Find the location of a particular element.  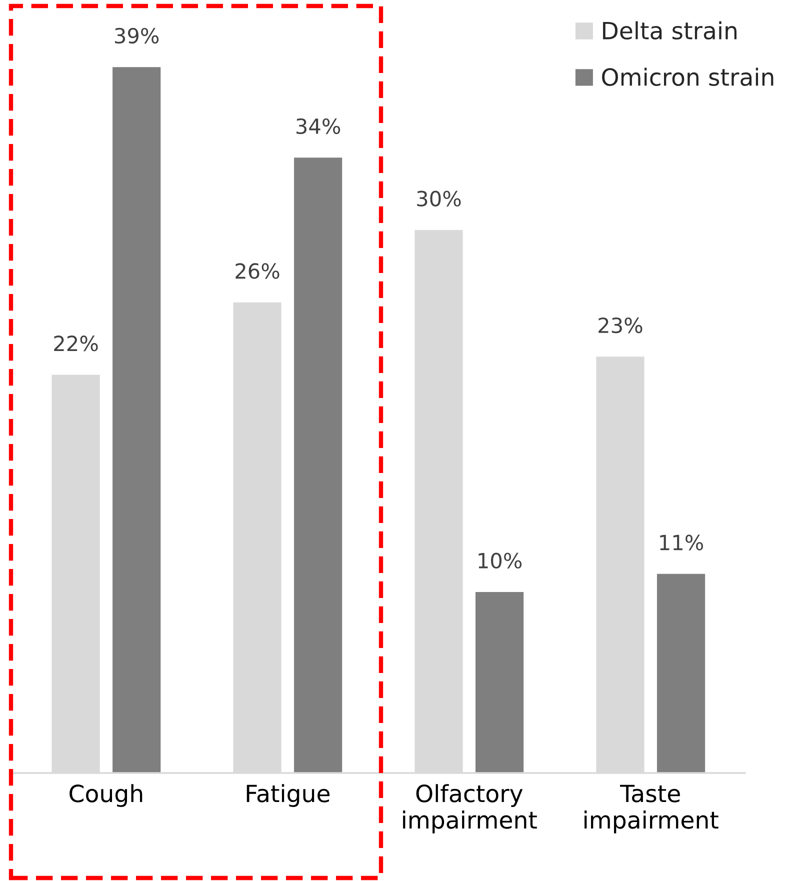

data-label: 10% is located at coordinates (500, 560).